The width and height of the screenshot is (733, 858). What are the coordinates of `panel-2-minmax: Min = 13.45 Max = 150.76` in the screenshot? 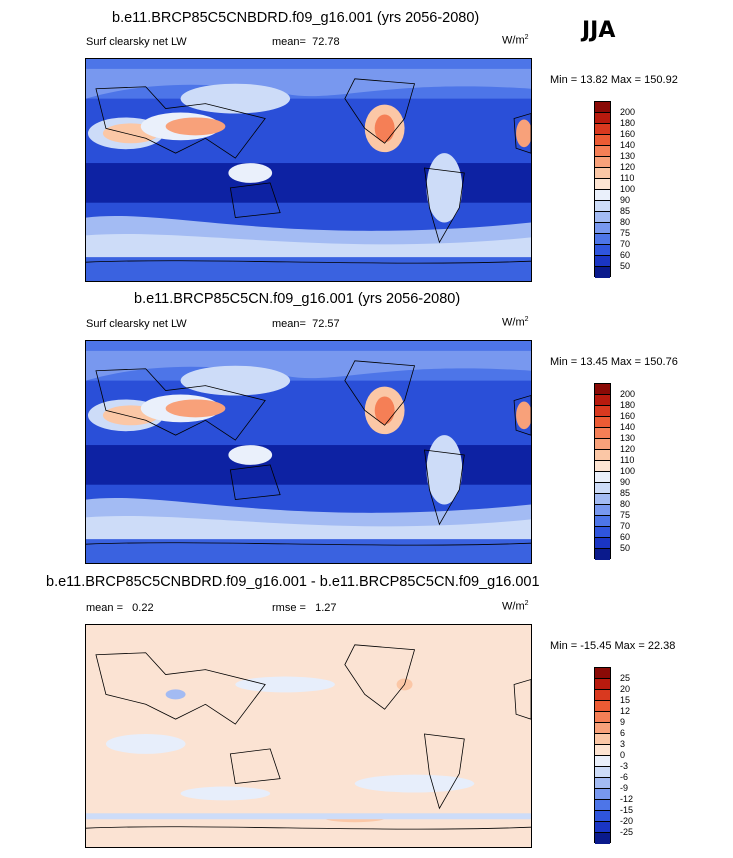 It's located at (614, 362).